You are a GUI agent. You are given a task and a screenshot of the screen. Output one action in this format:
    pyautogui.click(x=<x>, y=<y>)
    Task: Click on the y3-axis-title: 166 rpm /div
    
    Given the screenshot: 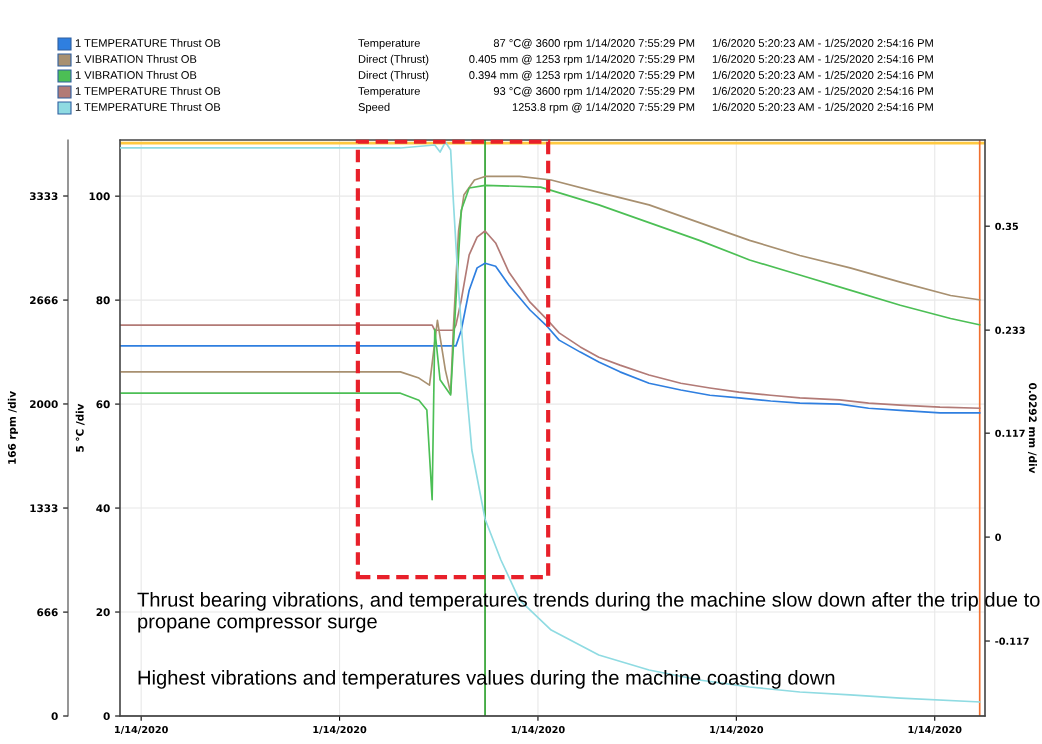 What is the action you would take?
    pyautogui.click(x=12, y=427)
    